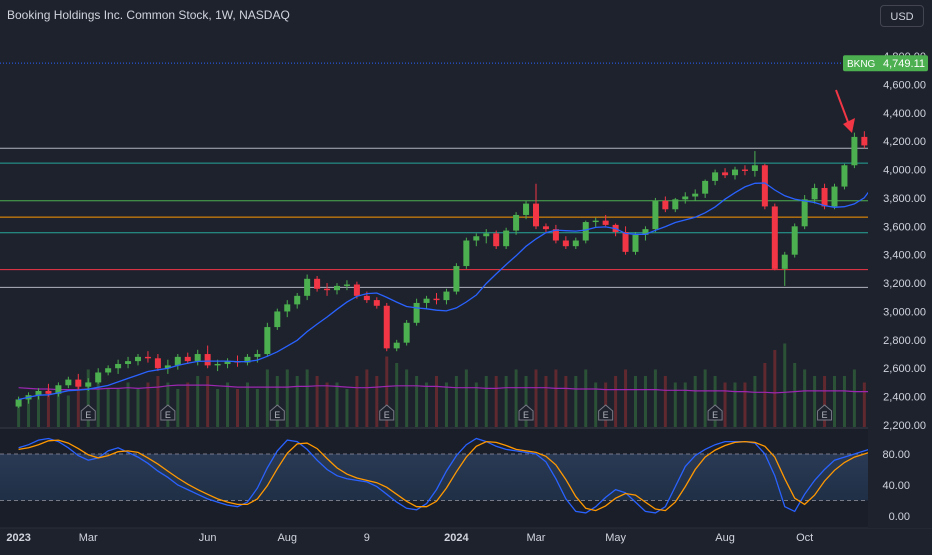  I want to click on last-price-value: 4,749.11, so click(904, 64).